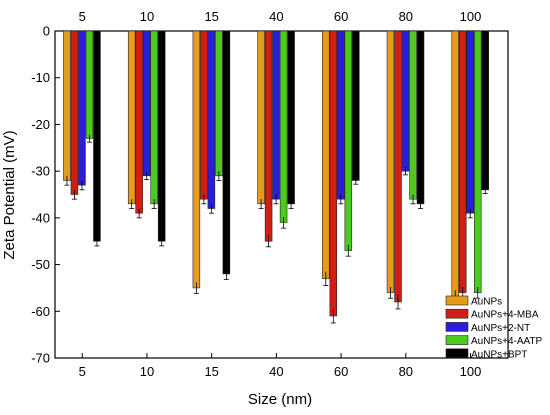 This screenshot has height=415, width=550. Describe the element at coordinates (211, 371) in the screenshot. I see `x-tick-label-bottom: 15` at that location.